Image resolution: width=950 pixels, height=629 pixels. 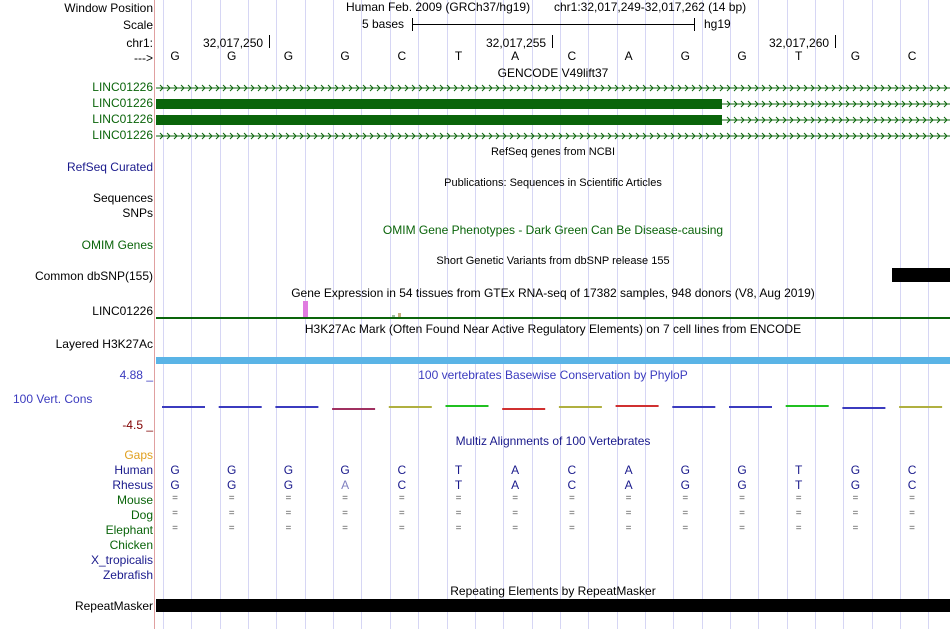 What do you see at coordinates (53, 399) in the screenshot?
I see `conservation-track-label: 100 Vert. Cons` at bounding box center [53, 399].